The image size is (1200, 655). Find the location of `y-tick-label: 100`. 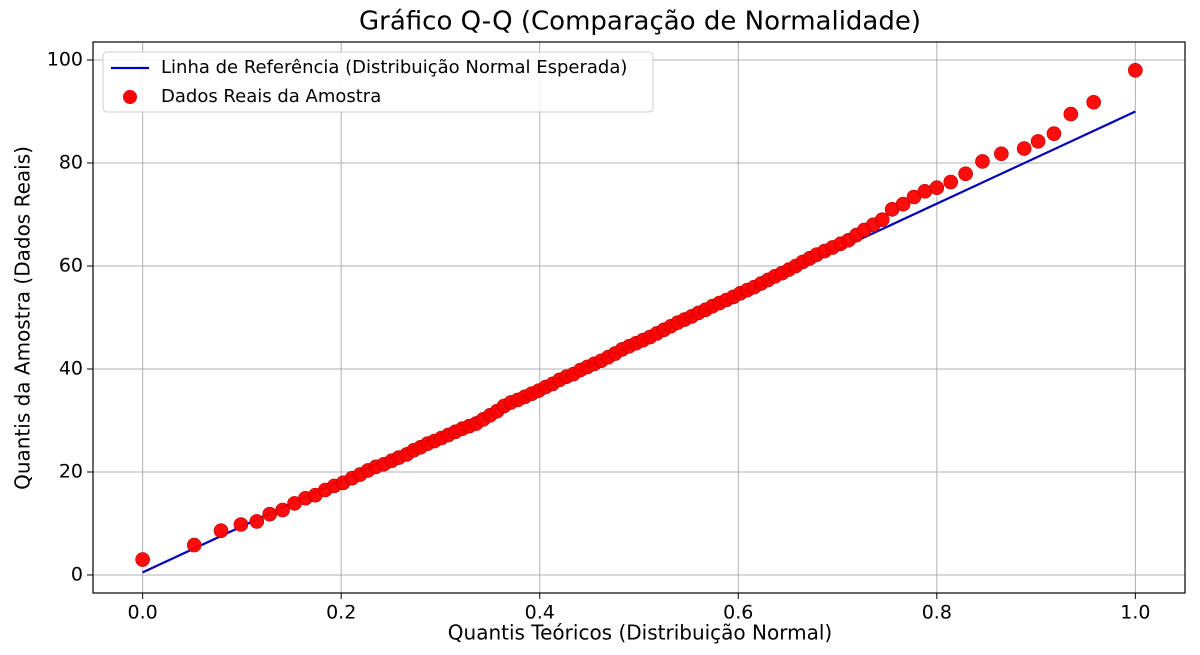

y-tick-label: 100 is located at coordinates (65, 60).